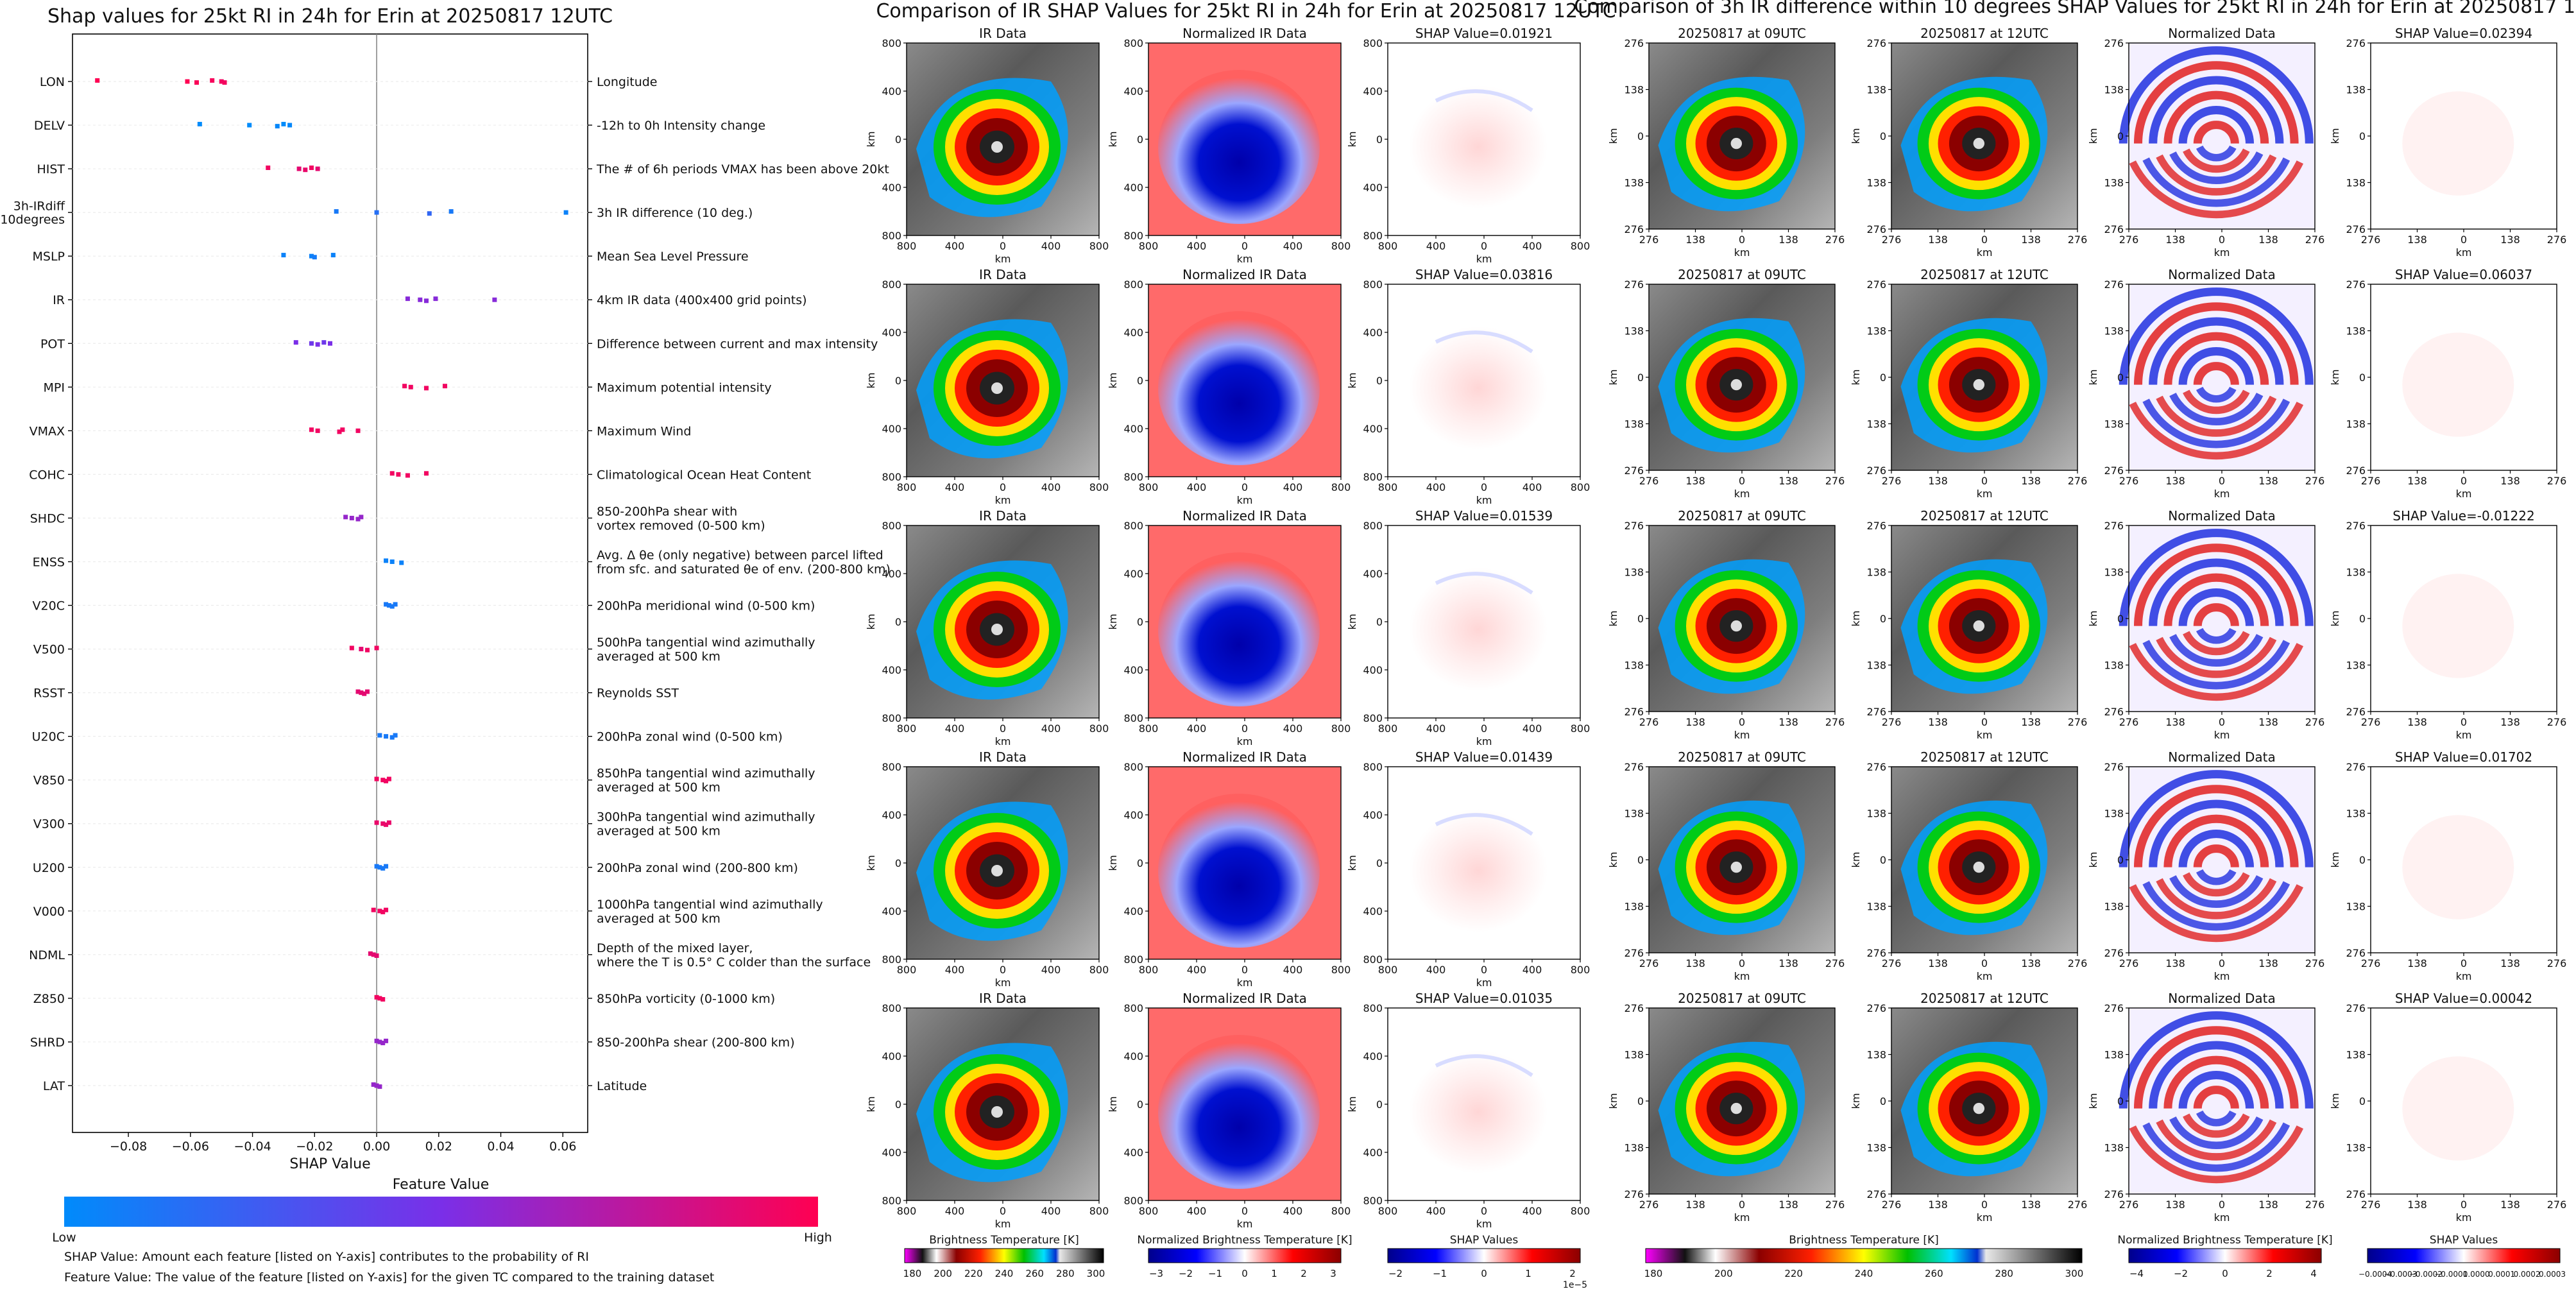 The image size is (2576, 1289). I want to click on irdiff-colorbar-tick: 220, so click(1793, 1273).